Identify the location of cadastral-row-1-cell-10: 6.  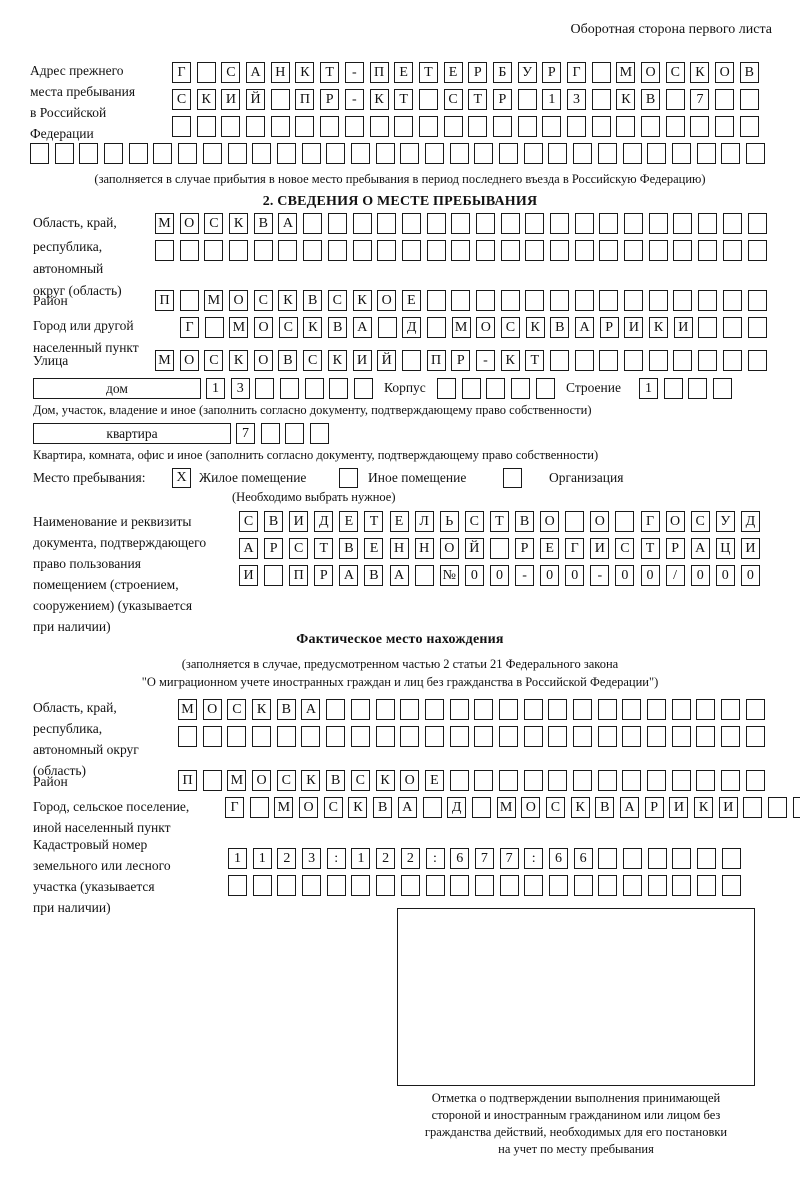
(460, 858).